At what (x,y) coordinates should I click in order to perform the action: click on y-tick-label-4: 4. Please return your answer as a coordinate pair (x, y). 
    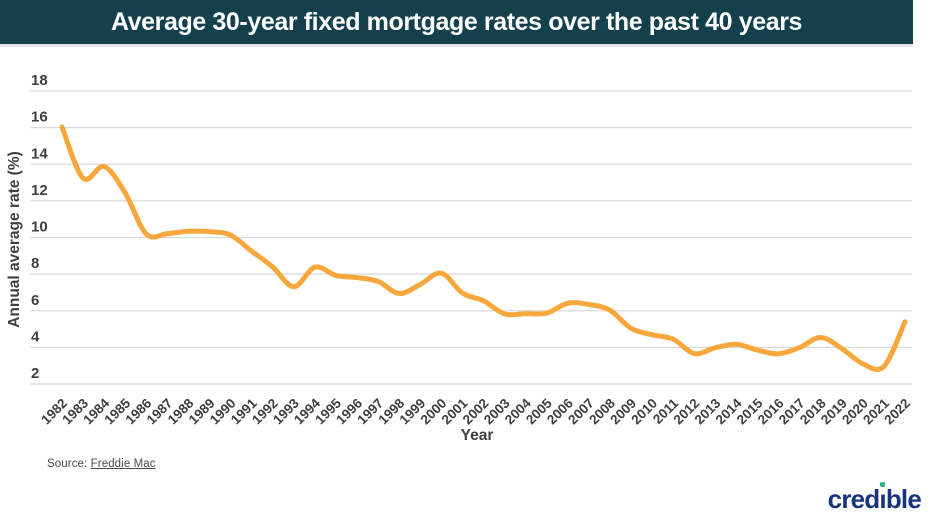
    Looking at the image, I should click on (35, 336).